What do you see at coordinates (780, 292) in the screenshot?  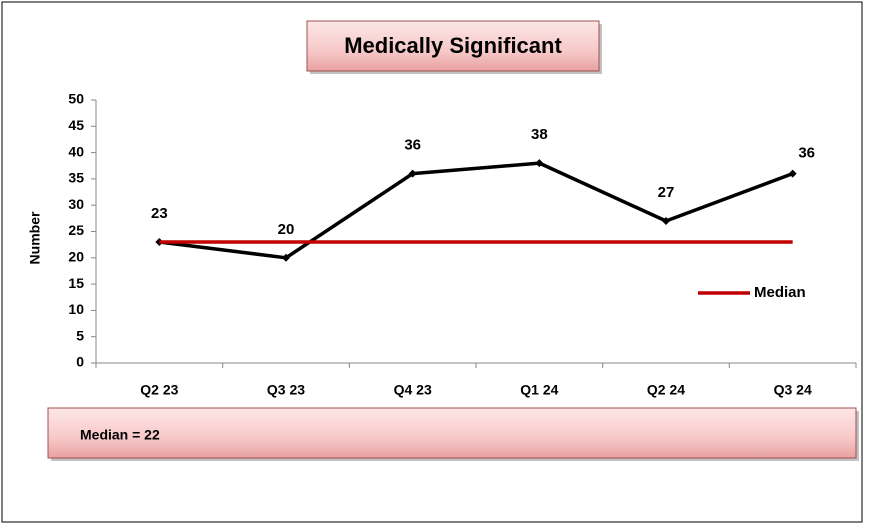 I see `legend-label: Median` at bounding box center [780, 292].